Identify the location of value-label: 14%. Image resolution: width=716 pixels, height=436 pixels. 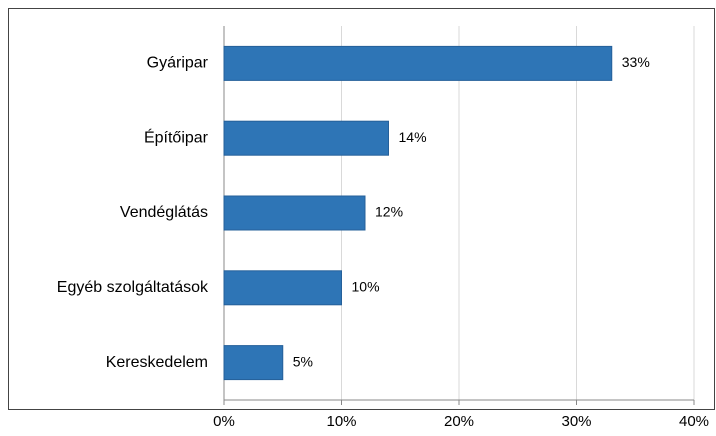
(413, 137).